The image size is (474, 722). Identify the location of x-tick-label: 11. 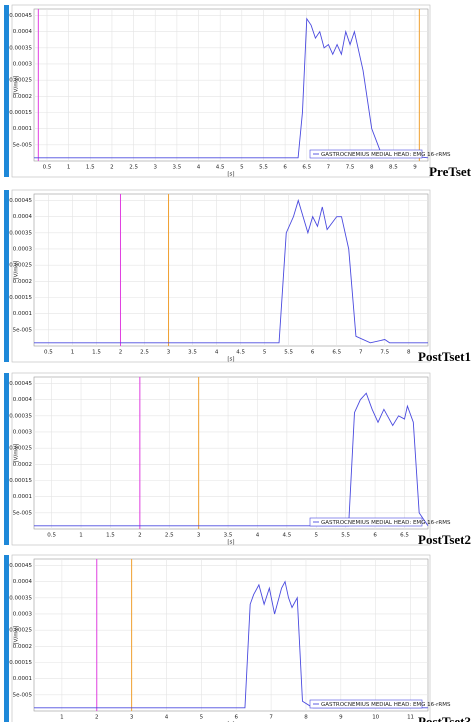
(410, 718).